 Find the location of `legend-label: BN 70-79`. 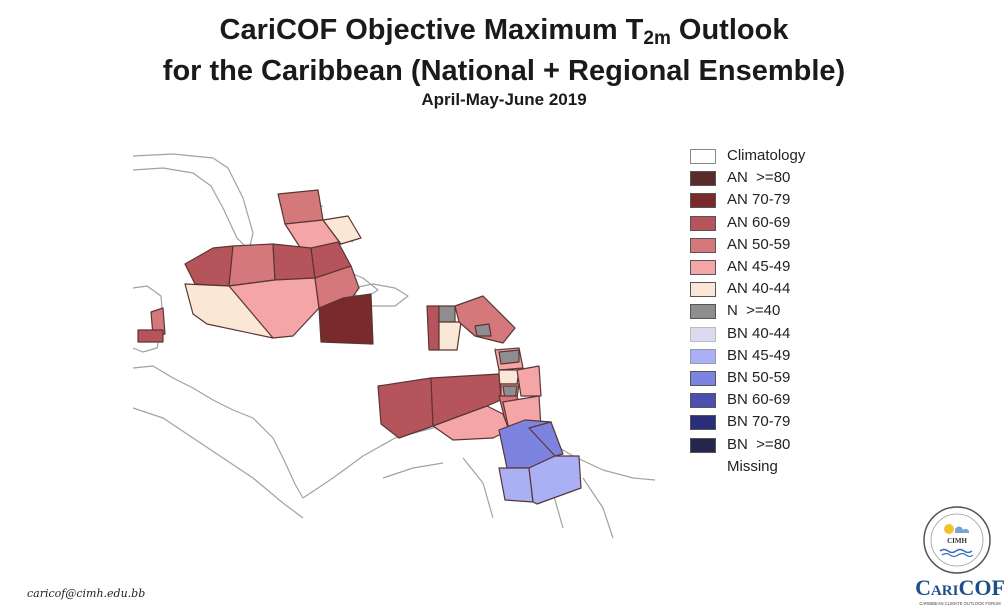

legend-label: BN 70-79 is located at coordinates (759, 422).